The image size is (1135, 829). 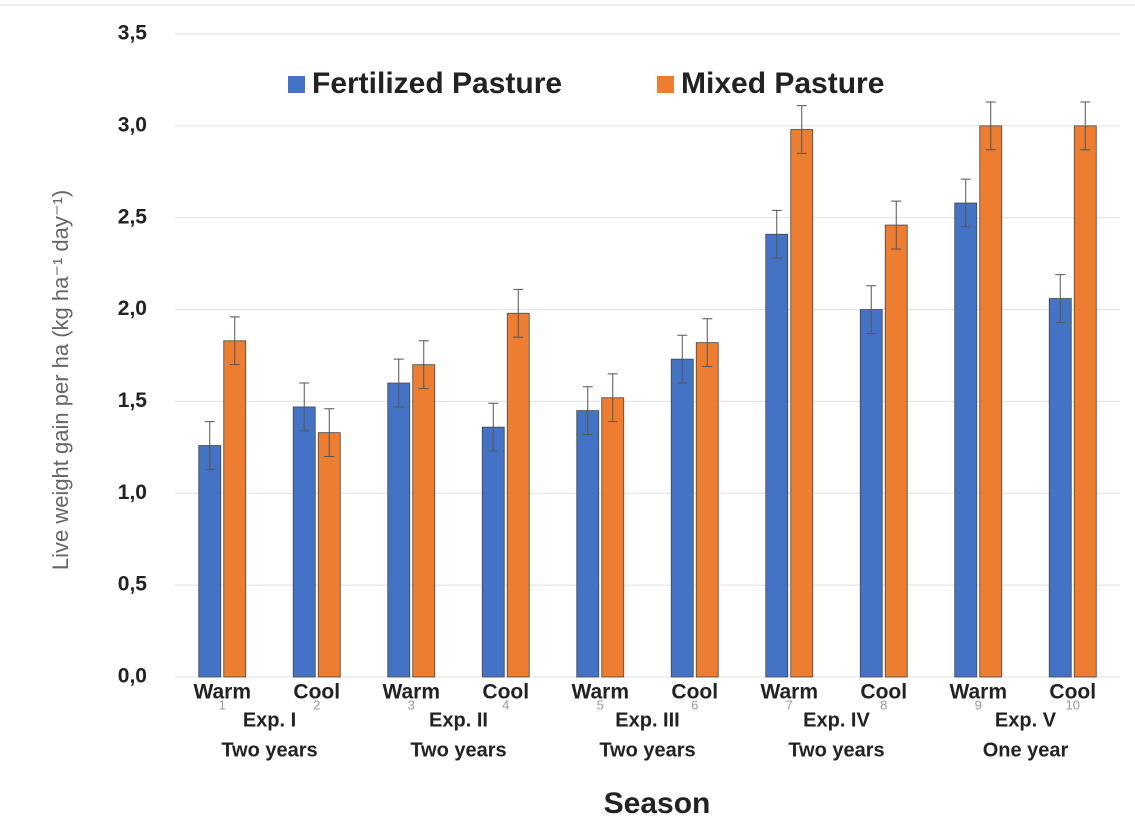 What do you see at coordinates (883, 704) in the screenshot?
I see `x-tick-label: 8` at bounding box center [883, 704].